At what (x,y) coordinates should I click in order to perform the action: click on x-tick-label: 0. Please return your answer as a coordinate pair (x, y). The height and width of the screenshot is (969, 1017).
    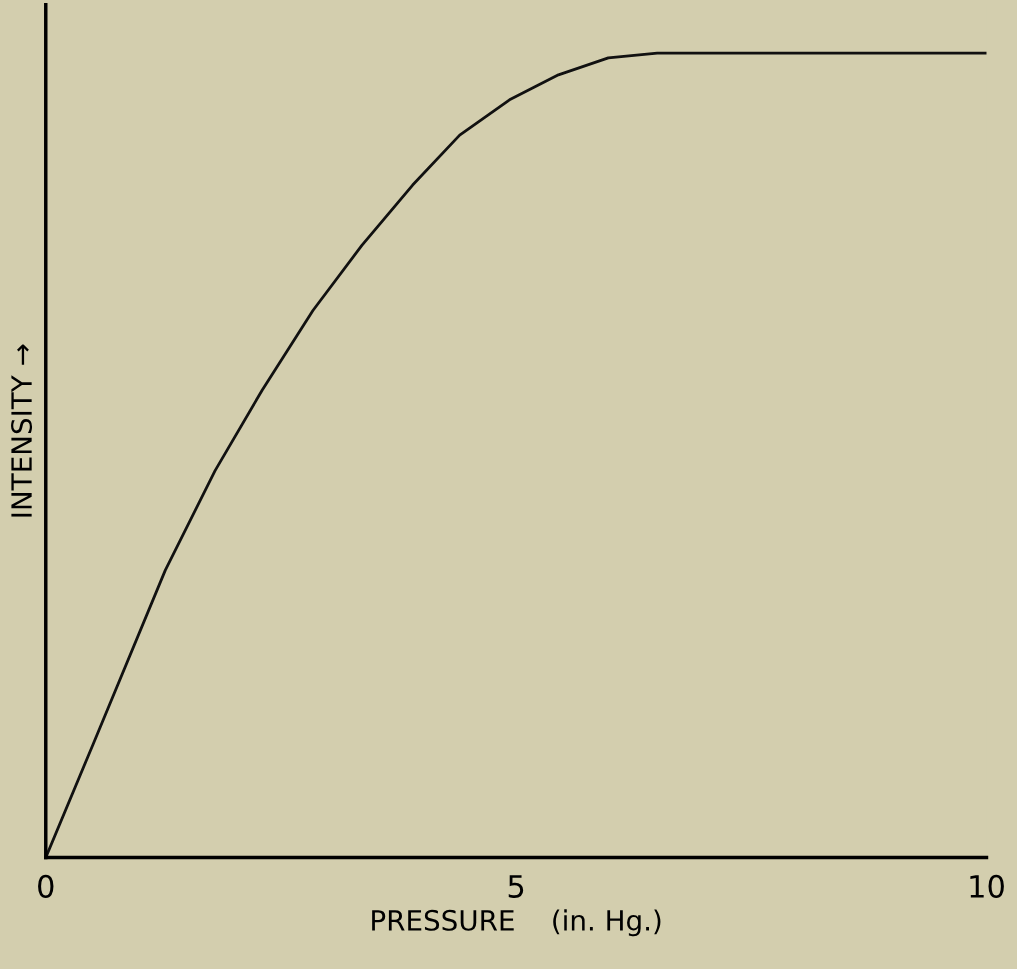
    Looking at the image, I should click on (46, 886).